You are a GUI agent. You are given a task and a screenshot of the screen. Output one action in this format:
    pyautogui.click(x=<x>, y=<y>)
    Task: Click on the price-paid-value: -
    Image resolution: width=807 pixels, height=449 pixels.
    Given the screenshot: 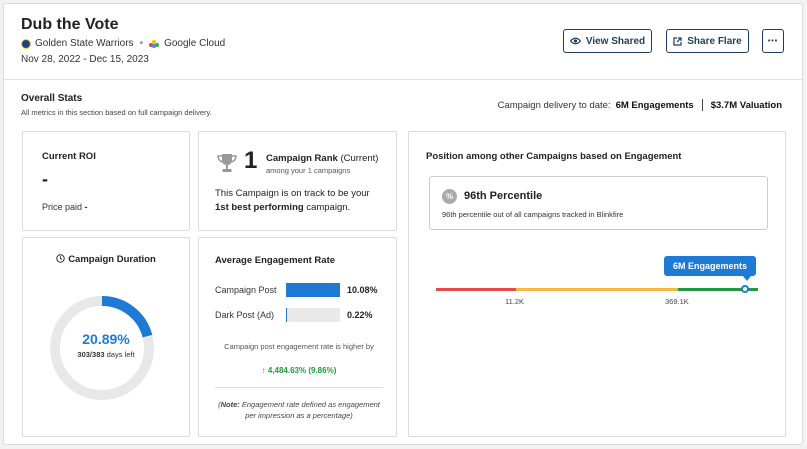 What is the action you would take?
    pyautogui.click(x=86, y=207)
    